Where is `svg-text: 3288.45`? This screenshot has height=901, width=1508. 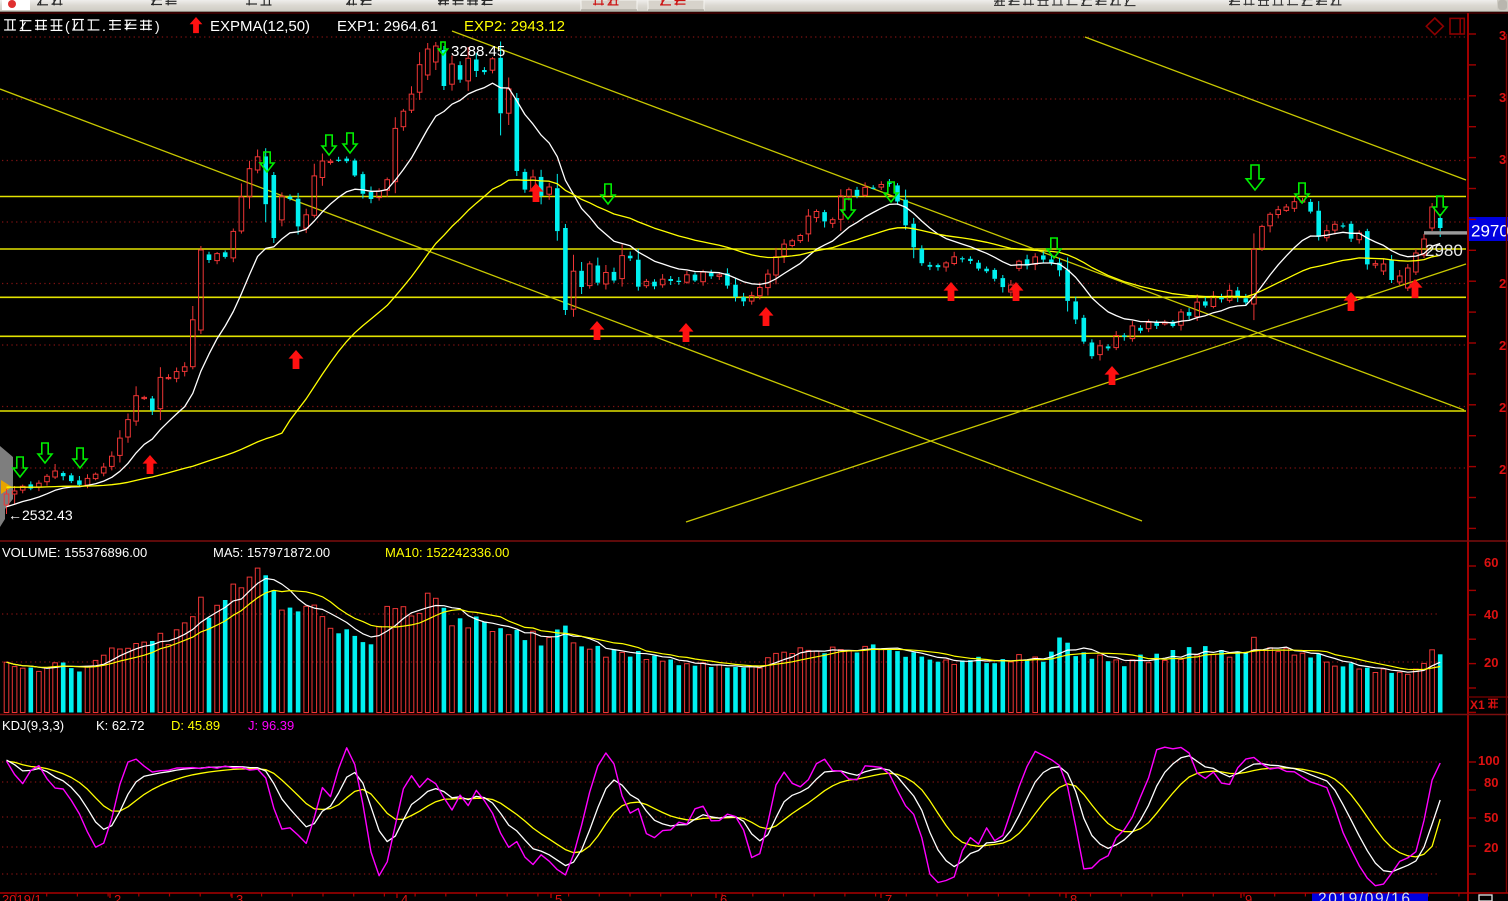 svg-text: 3288.45 is located at coordinates (478, 51).